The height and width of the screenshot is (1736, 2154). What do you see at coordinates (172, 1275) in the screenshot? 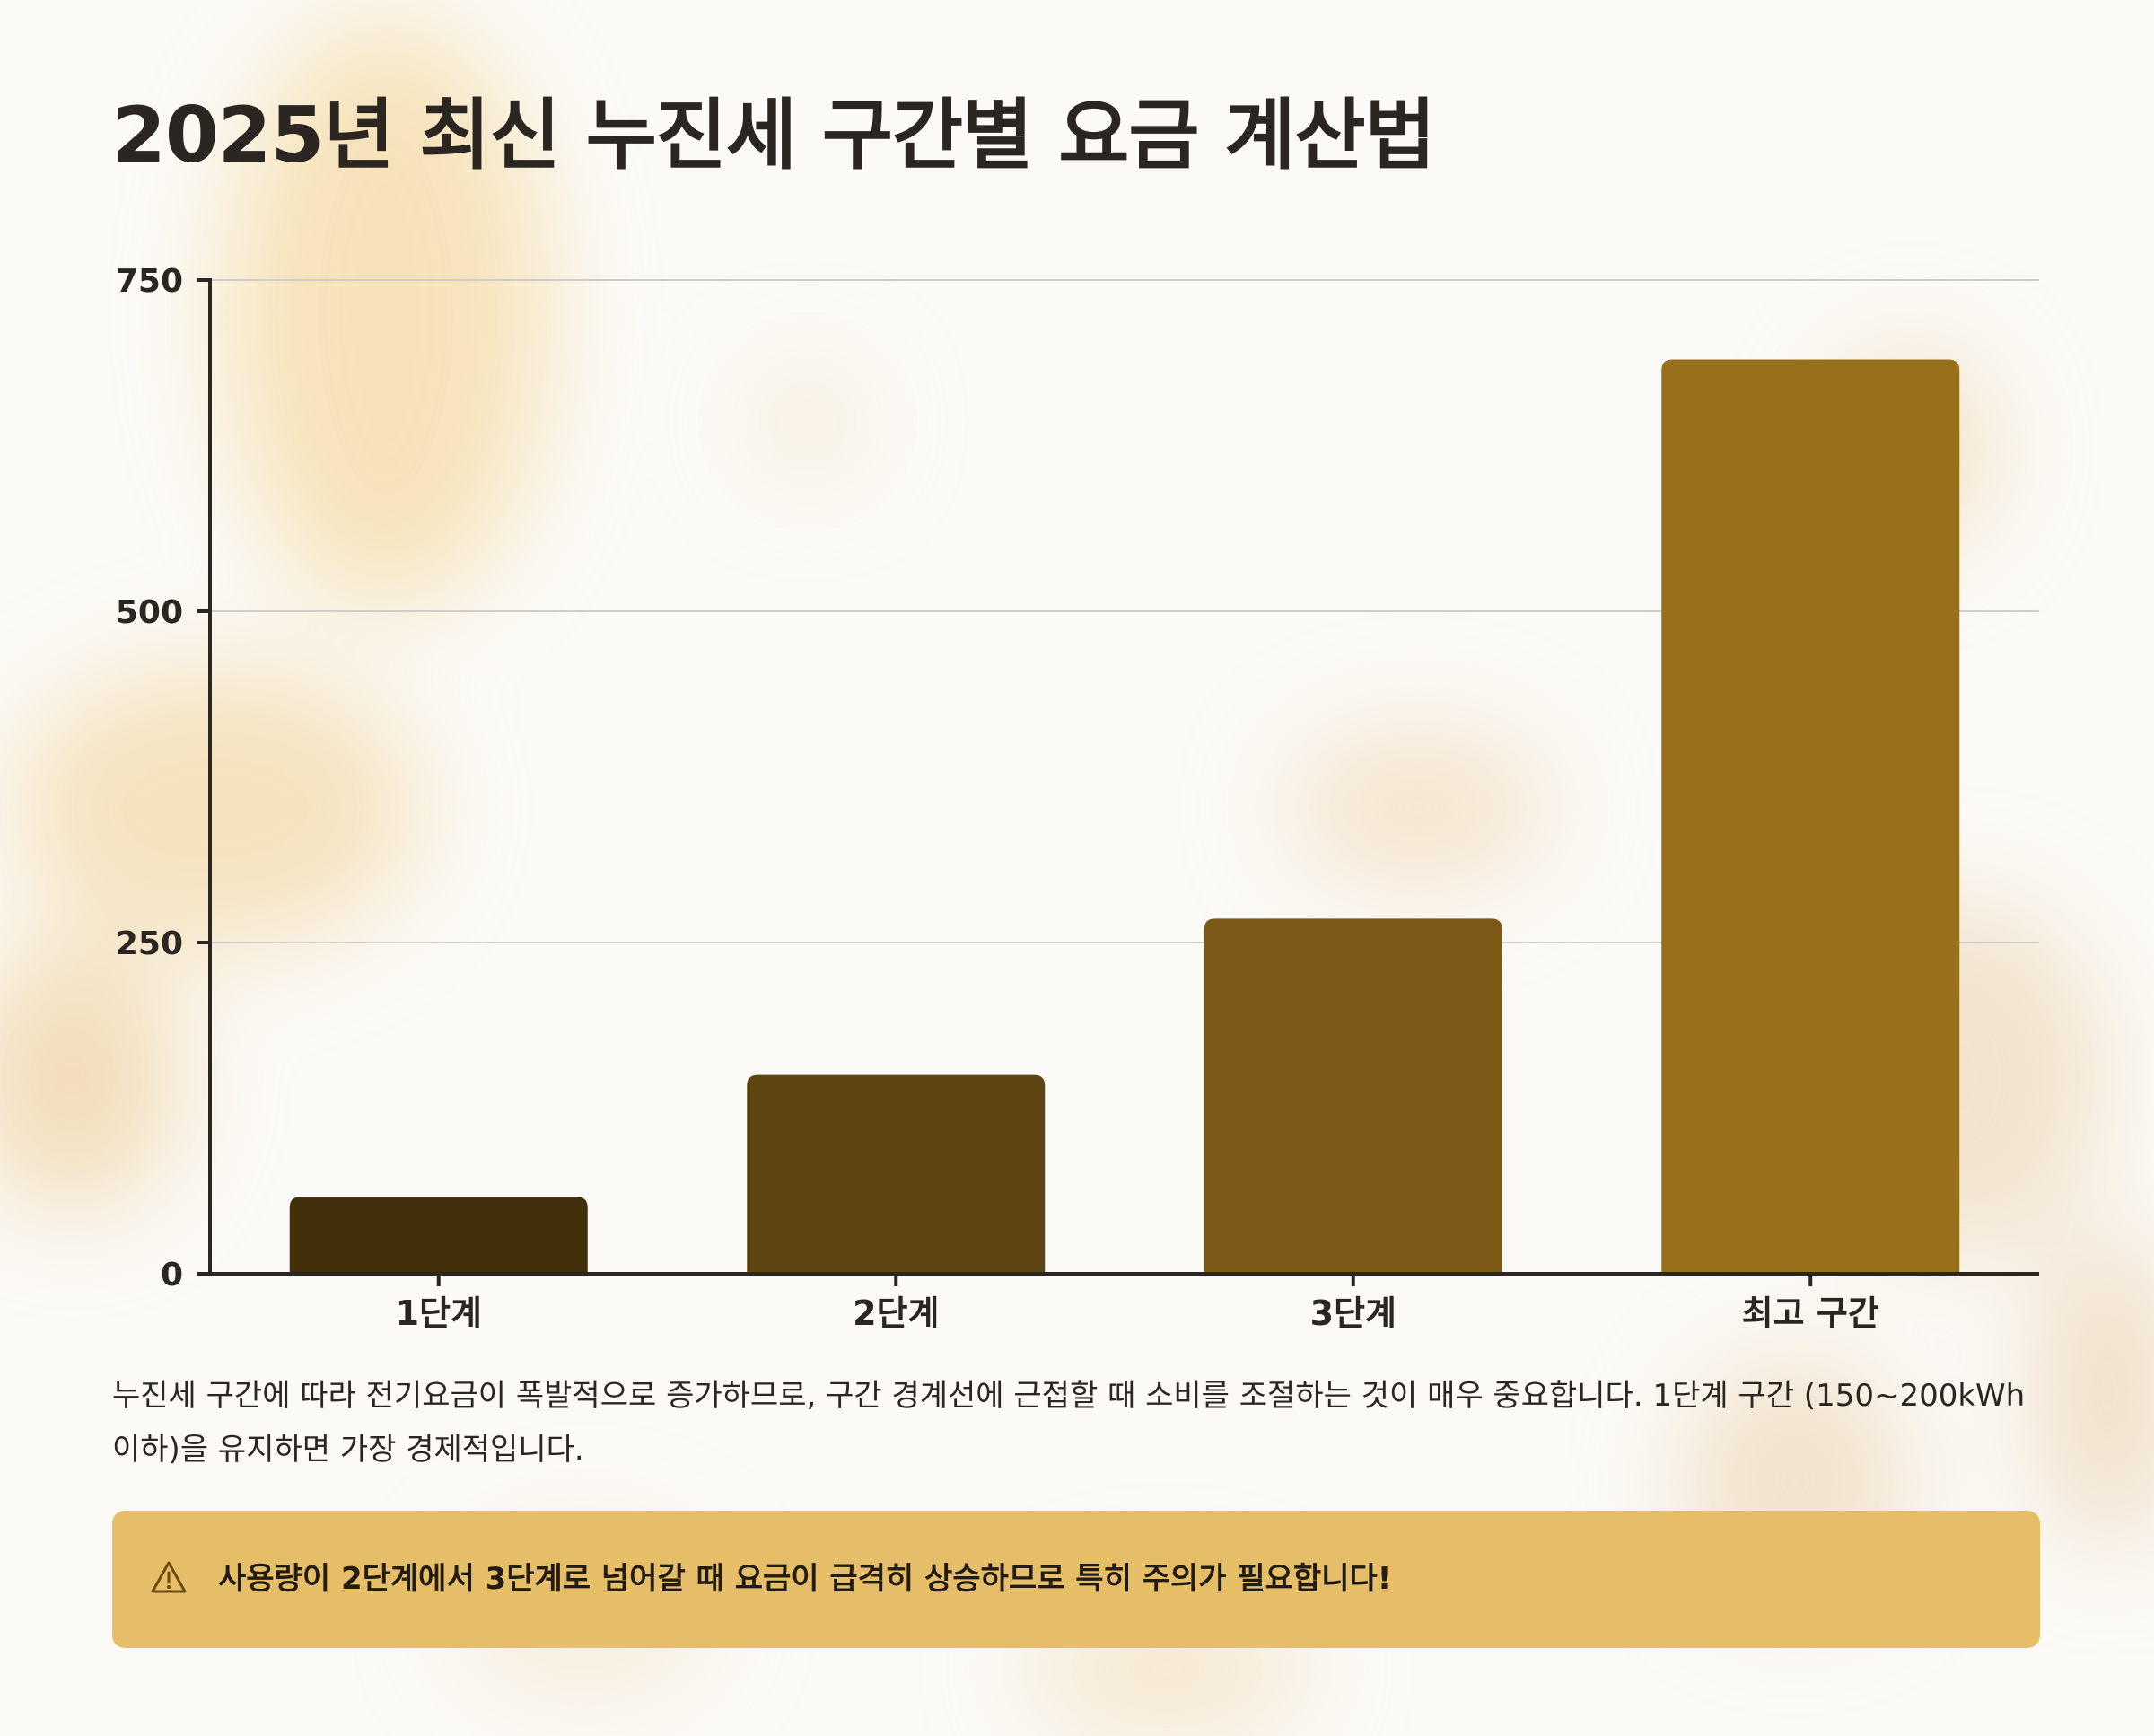
I see `y-tick-label: 0` at bounding box center [172, 1275].